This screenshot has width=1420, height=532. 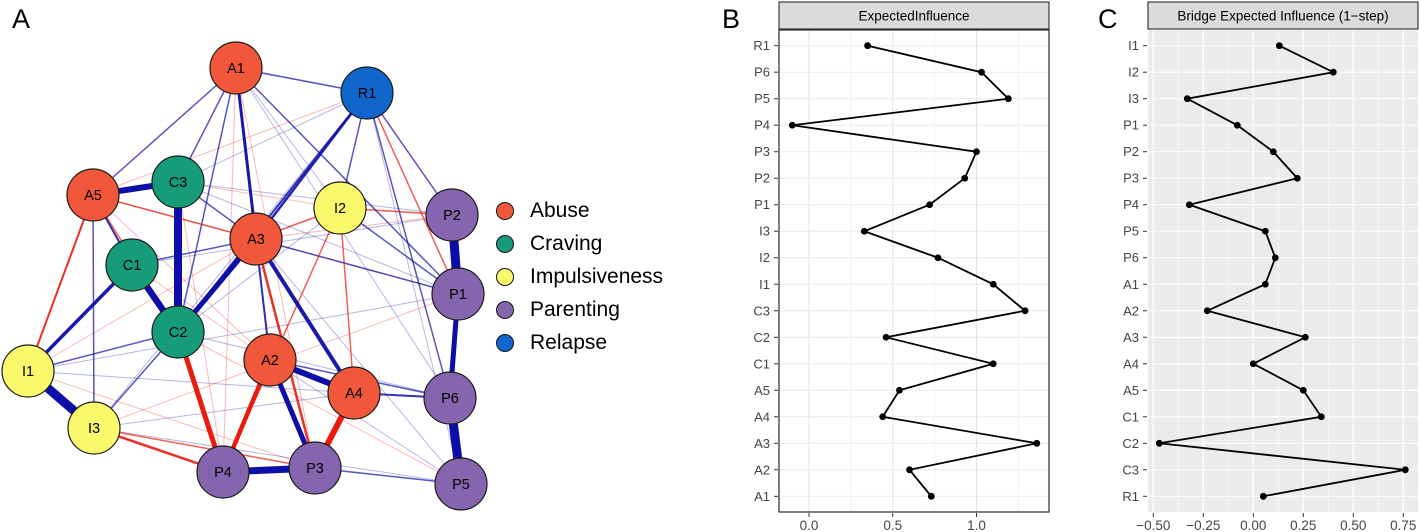 I want to click on data-point-C2, so click(x=886, y=337).